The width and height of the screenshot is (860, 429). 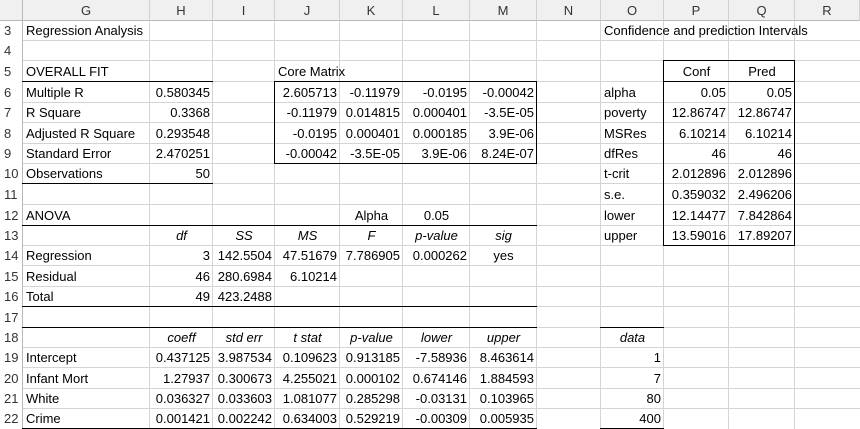 I want to click on row-header-4: 4, so click(x=8, y=50).